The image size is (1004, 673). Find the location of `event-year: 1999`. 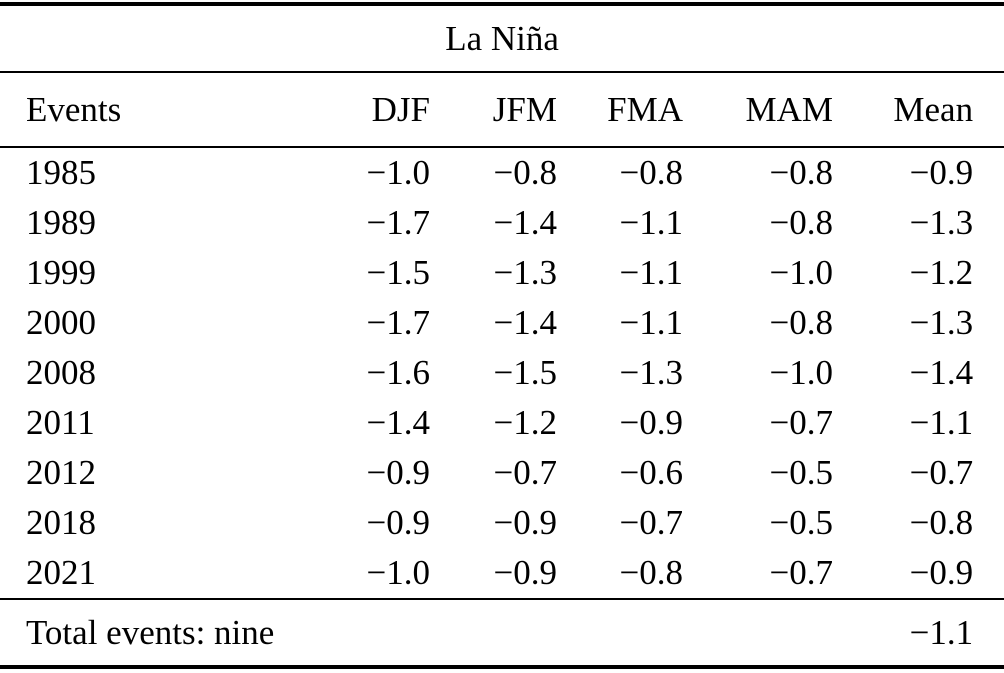

event-year: 1999 is located at coordinates (61, 272).